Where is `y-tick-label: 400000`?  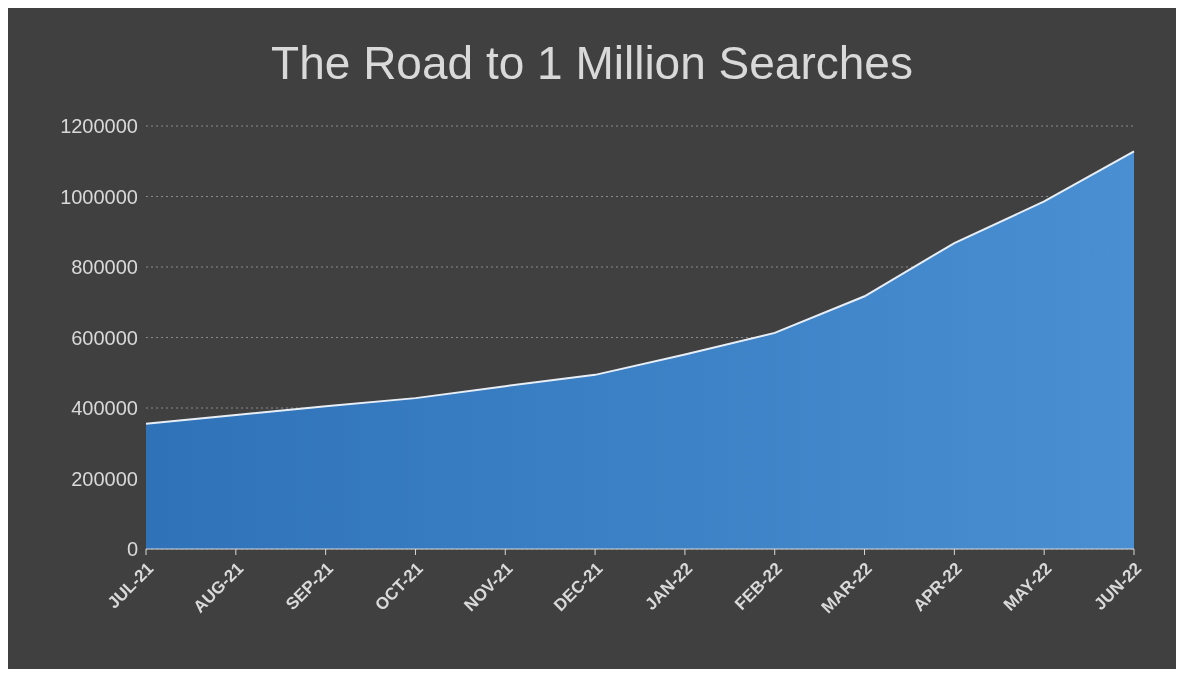 y-tick-label: 400000 is located at coordinates (104, 408).